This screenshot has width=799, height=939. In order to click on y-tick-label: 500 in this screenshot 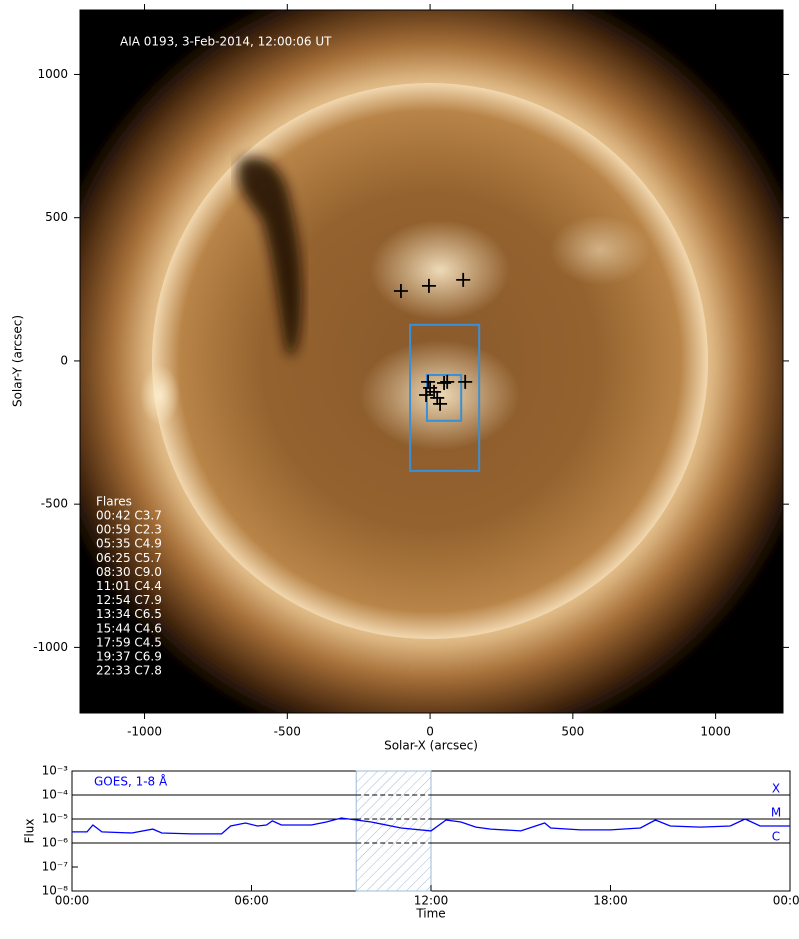, I will do `click(56, 217)`.